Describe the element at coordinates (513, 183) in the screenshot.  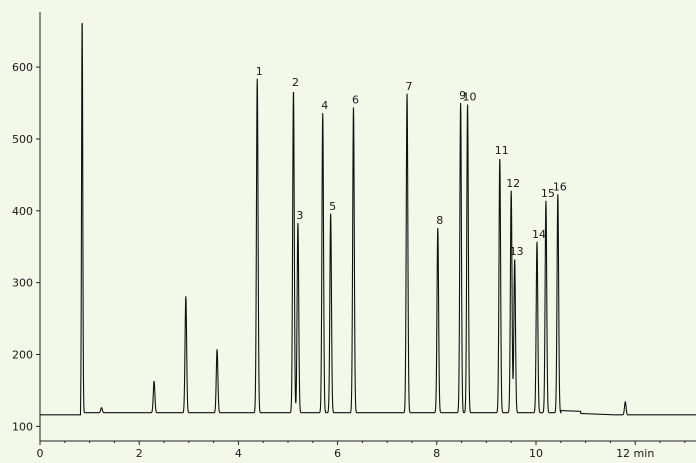
I see `peak-label-12: 12` at that location.